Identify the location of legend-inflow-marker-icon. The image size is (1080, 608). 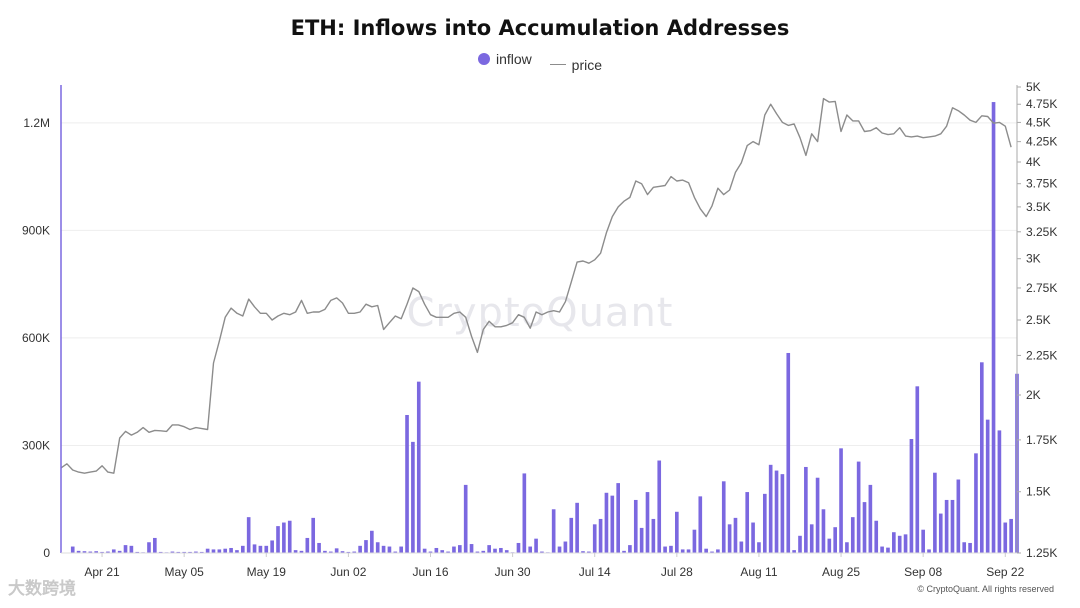
(483, 59).